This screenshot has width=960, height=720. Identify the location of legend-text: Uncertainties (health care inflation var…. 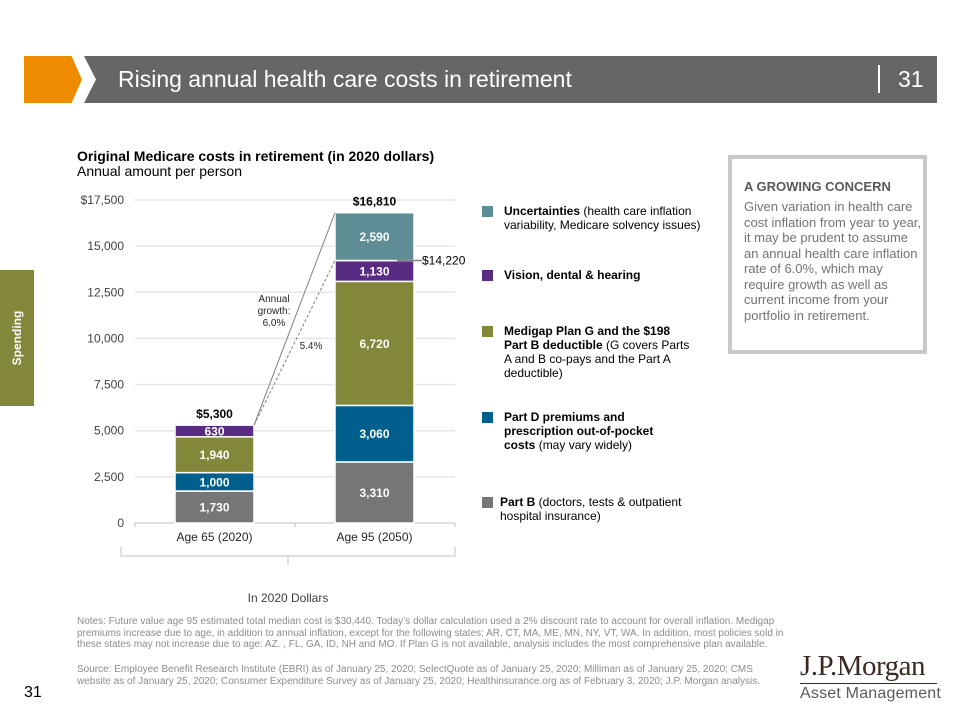
(602, 218).